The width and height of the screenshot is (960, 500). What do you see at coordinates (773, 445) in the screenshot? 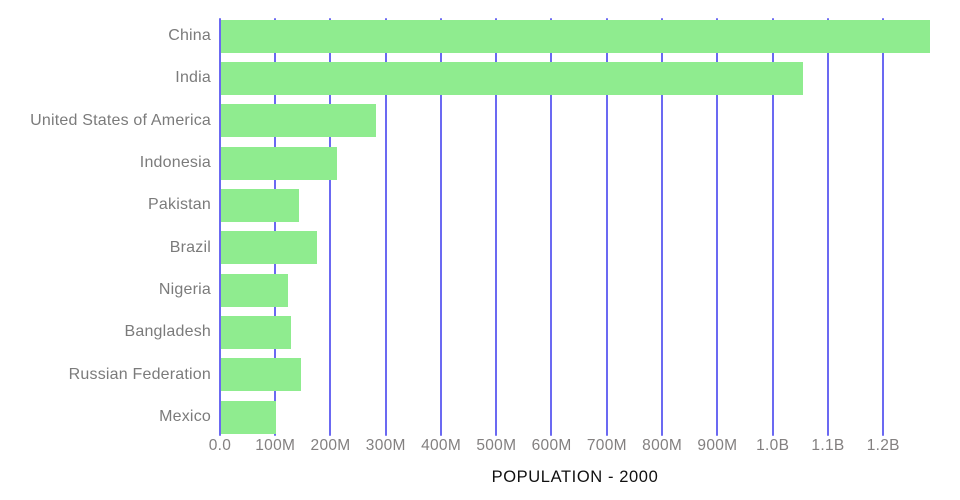
I see `x-tick-label: 1.0B` at bounding box center [773, 445].